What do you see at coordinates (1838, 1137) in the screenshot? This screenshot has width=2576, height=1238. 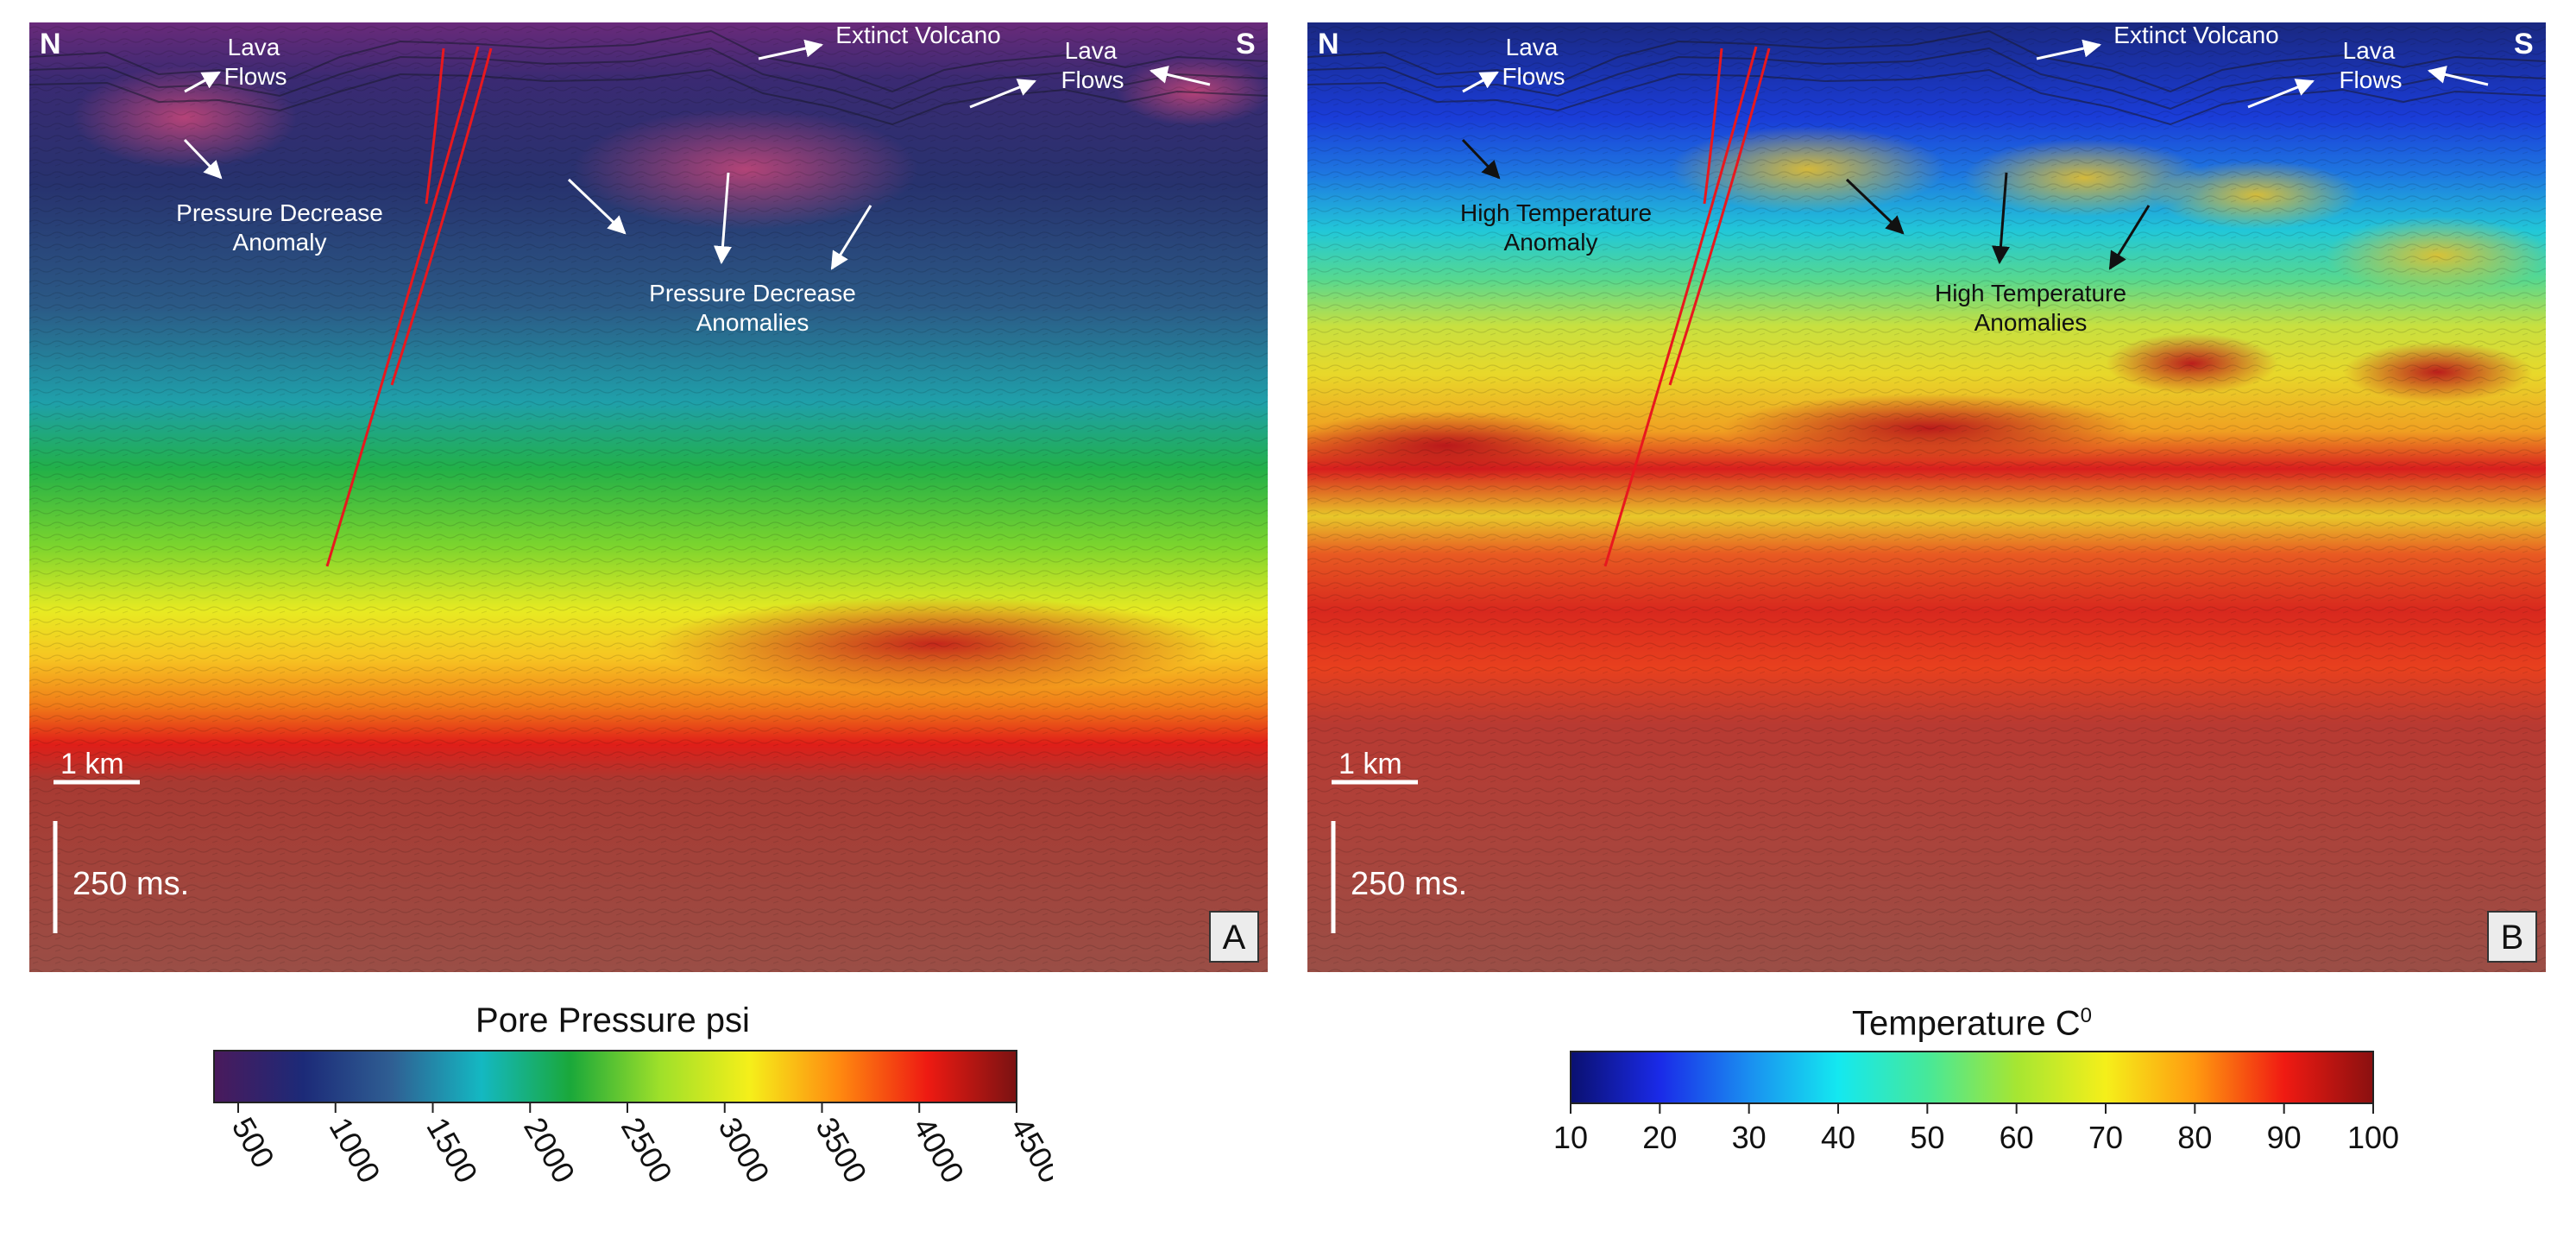 I see `colorbar-tick-label: 40` at bounding box center [1838, 1137].